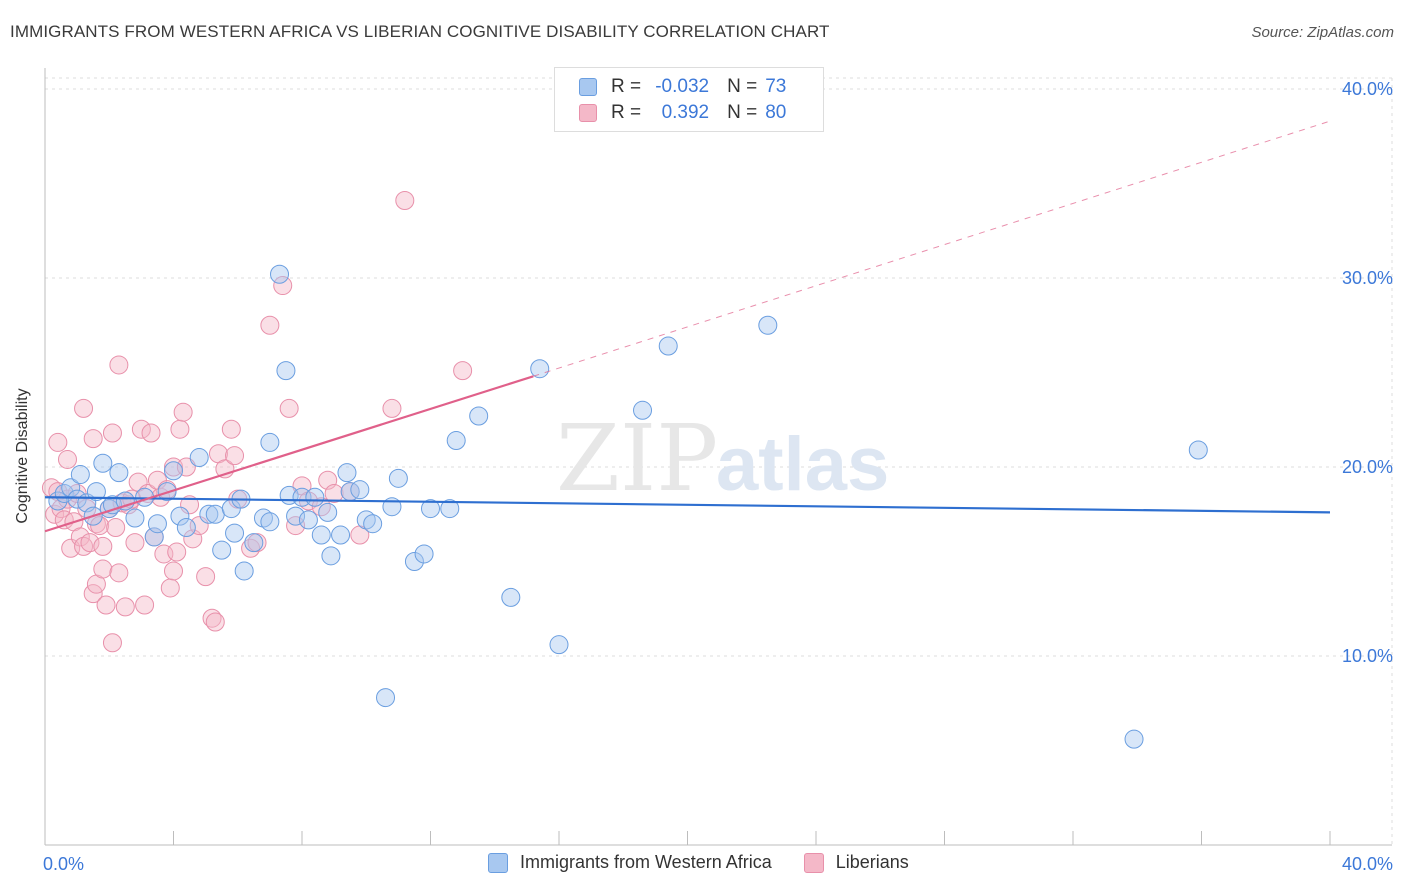 This screenshot has width=1406, height=892. I want to click on legend-item-liberians: Liberians, so click(856, 862).